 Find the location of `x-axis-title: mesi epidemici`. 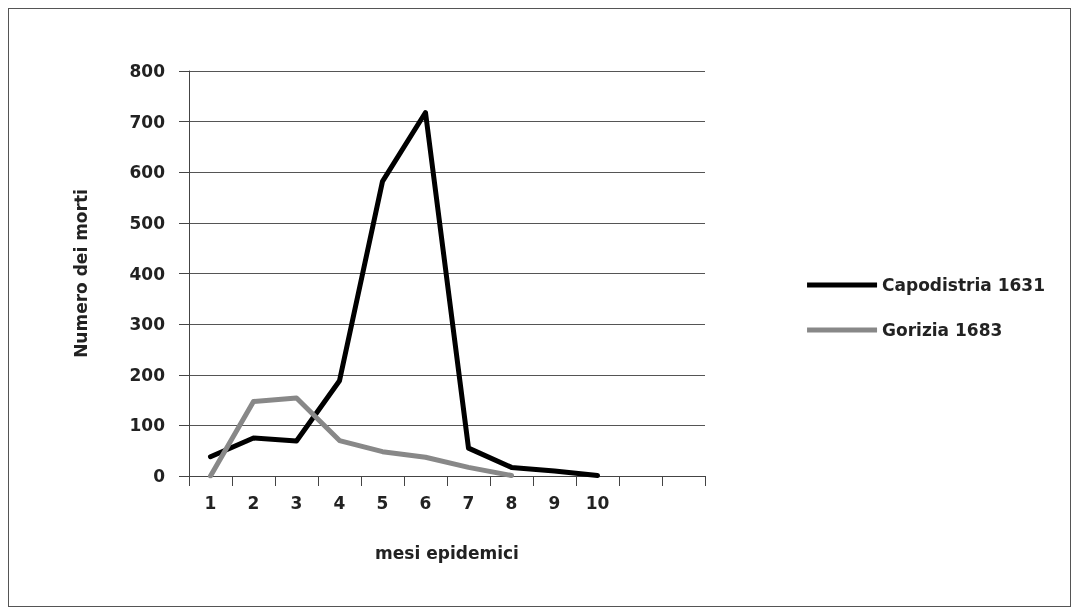

x-axis-title: mesi epidemici is located at coordinates (447, 552).